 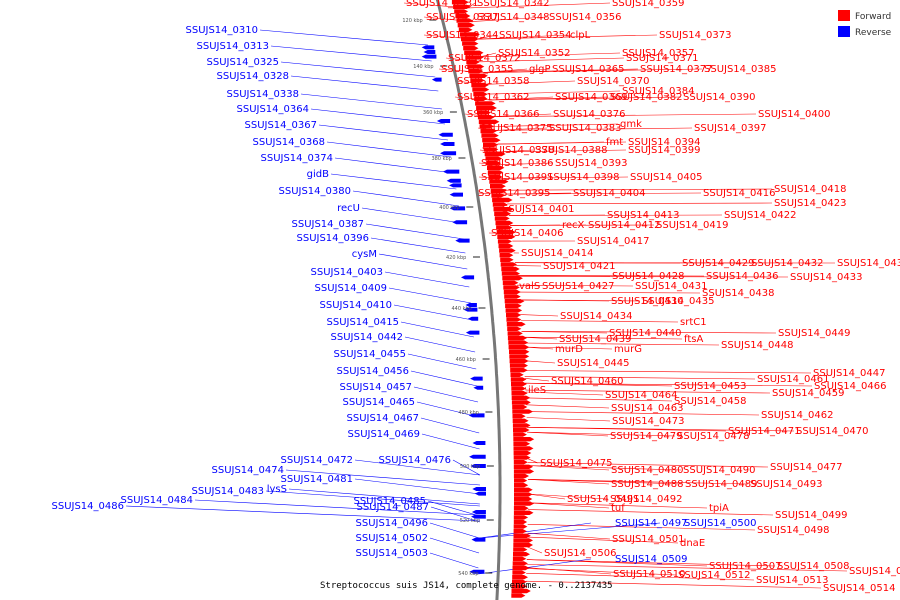 What do you see at coordinates (243, 62) in the screenshot?
I see `gene-label-ssujs14-0325: SSUJS14_0325` at bounding box center [243, 62].